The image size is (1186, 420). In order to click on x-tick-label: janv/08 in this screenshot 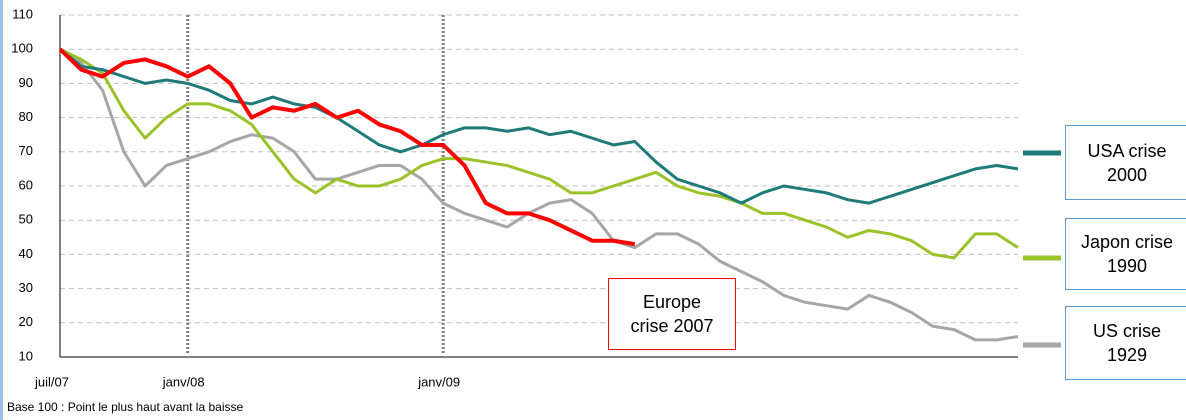, I will do `click(183, 381)`.